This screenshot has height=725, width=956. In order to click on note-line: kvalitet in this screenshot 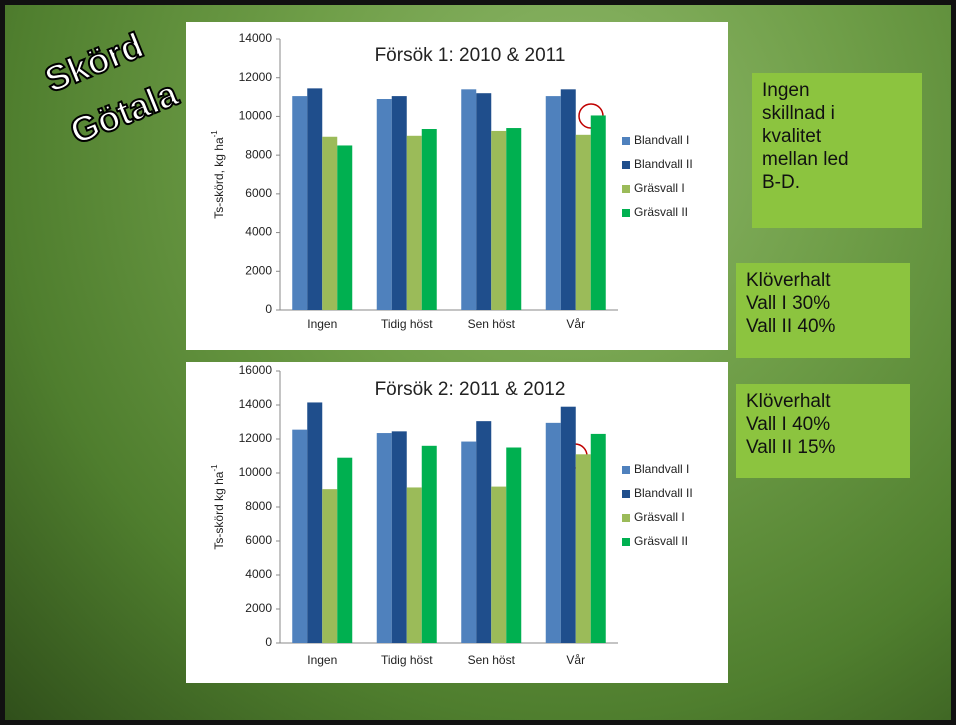, I will do `click(792, 136)`.